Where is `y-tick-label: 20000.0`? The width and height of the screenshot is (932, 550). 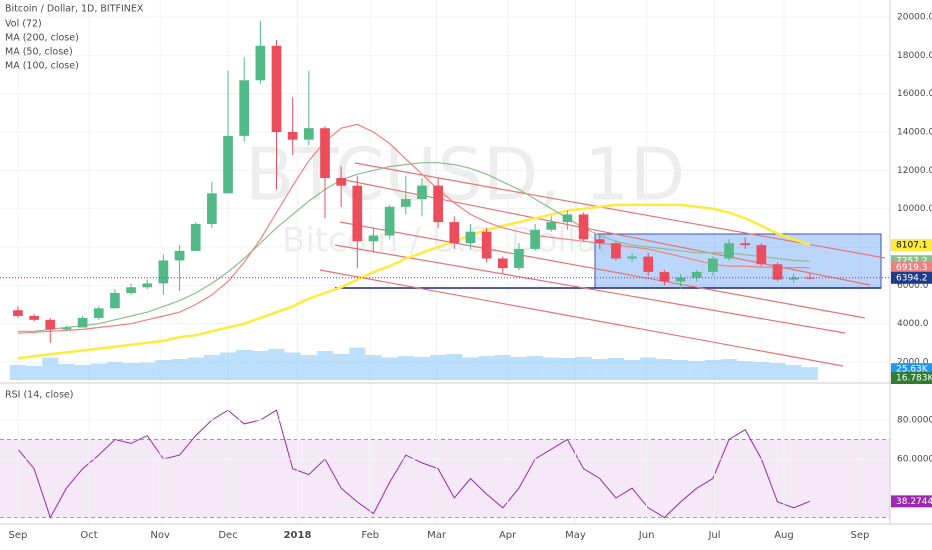 y-tick-label: 20000.0 is located at coordinates (914, 18).